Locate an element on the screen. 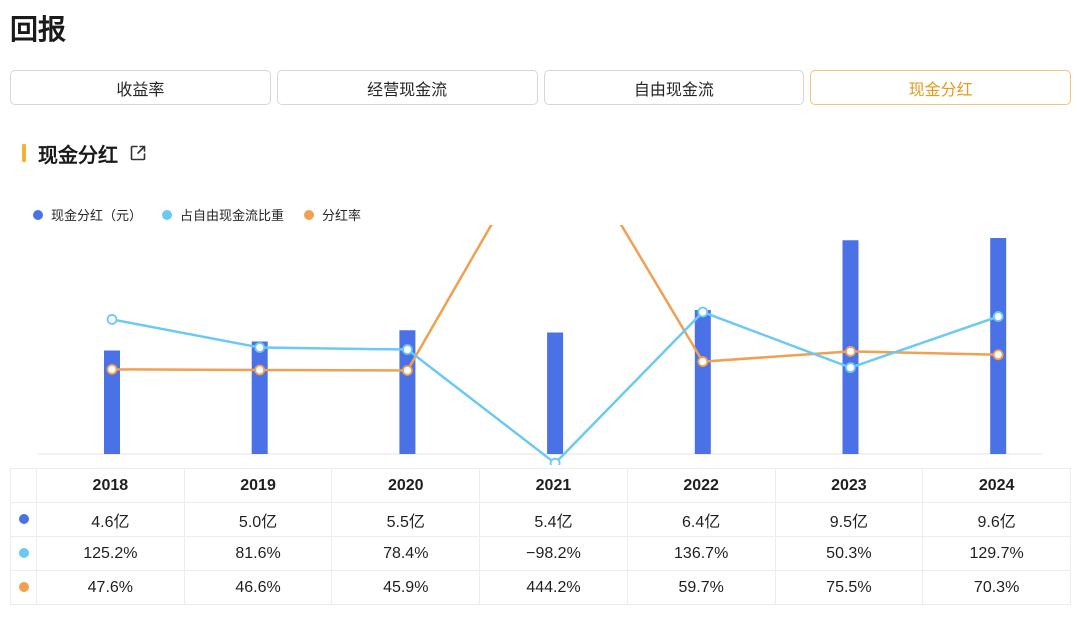 The height and width of the screenshot is (620, 1080). year-header: 2022 is located at coordinates (701, 485).